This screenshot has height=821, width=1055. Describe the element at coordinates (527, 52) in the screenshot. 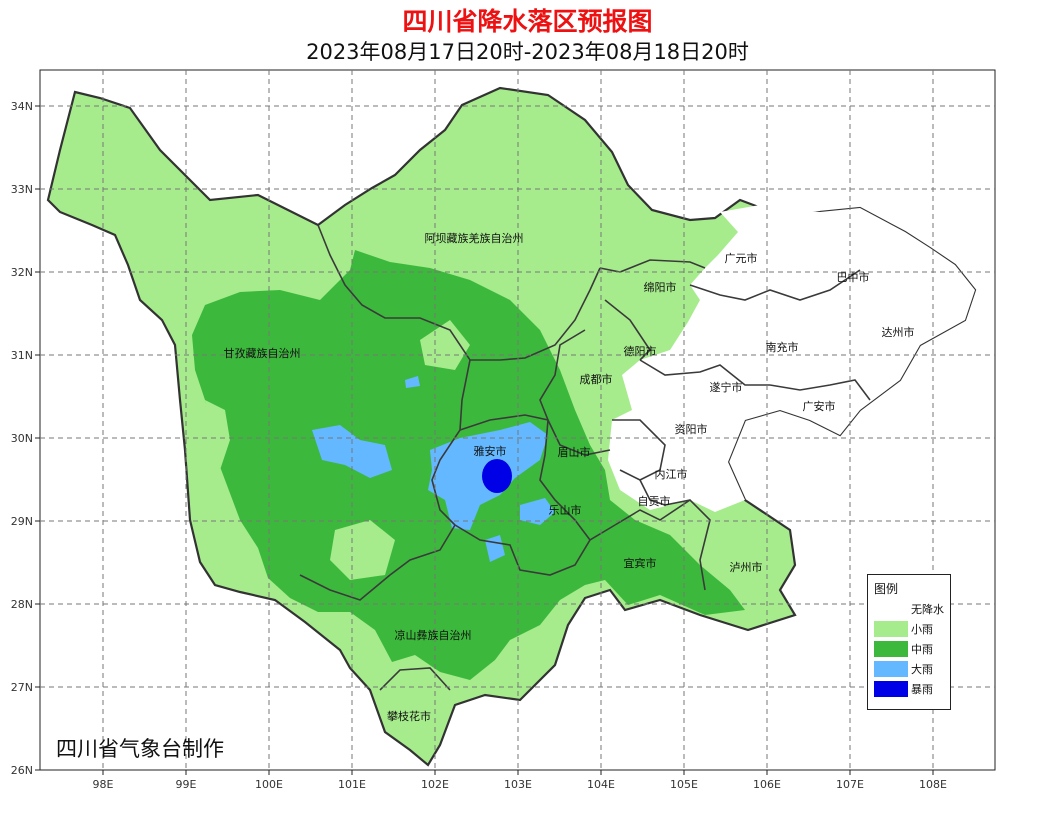

I see `forecast-period: 2023年08月17日20时-2023年08月18日20时` at that location.